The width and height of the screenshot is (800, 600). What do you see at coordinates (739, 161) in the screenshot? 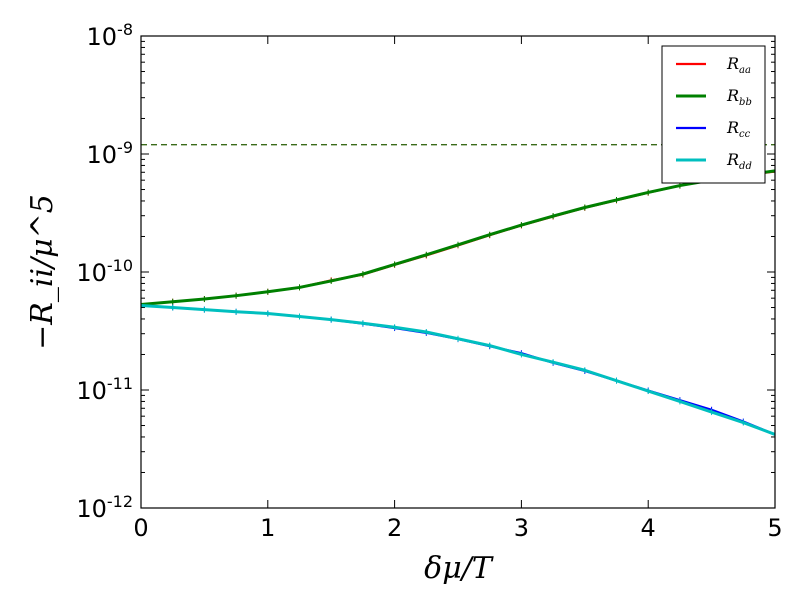
I see `legend-label-dd: Rdd` at bounding box center [739, 161].